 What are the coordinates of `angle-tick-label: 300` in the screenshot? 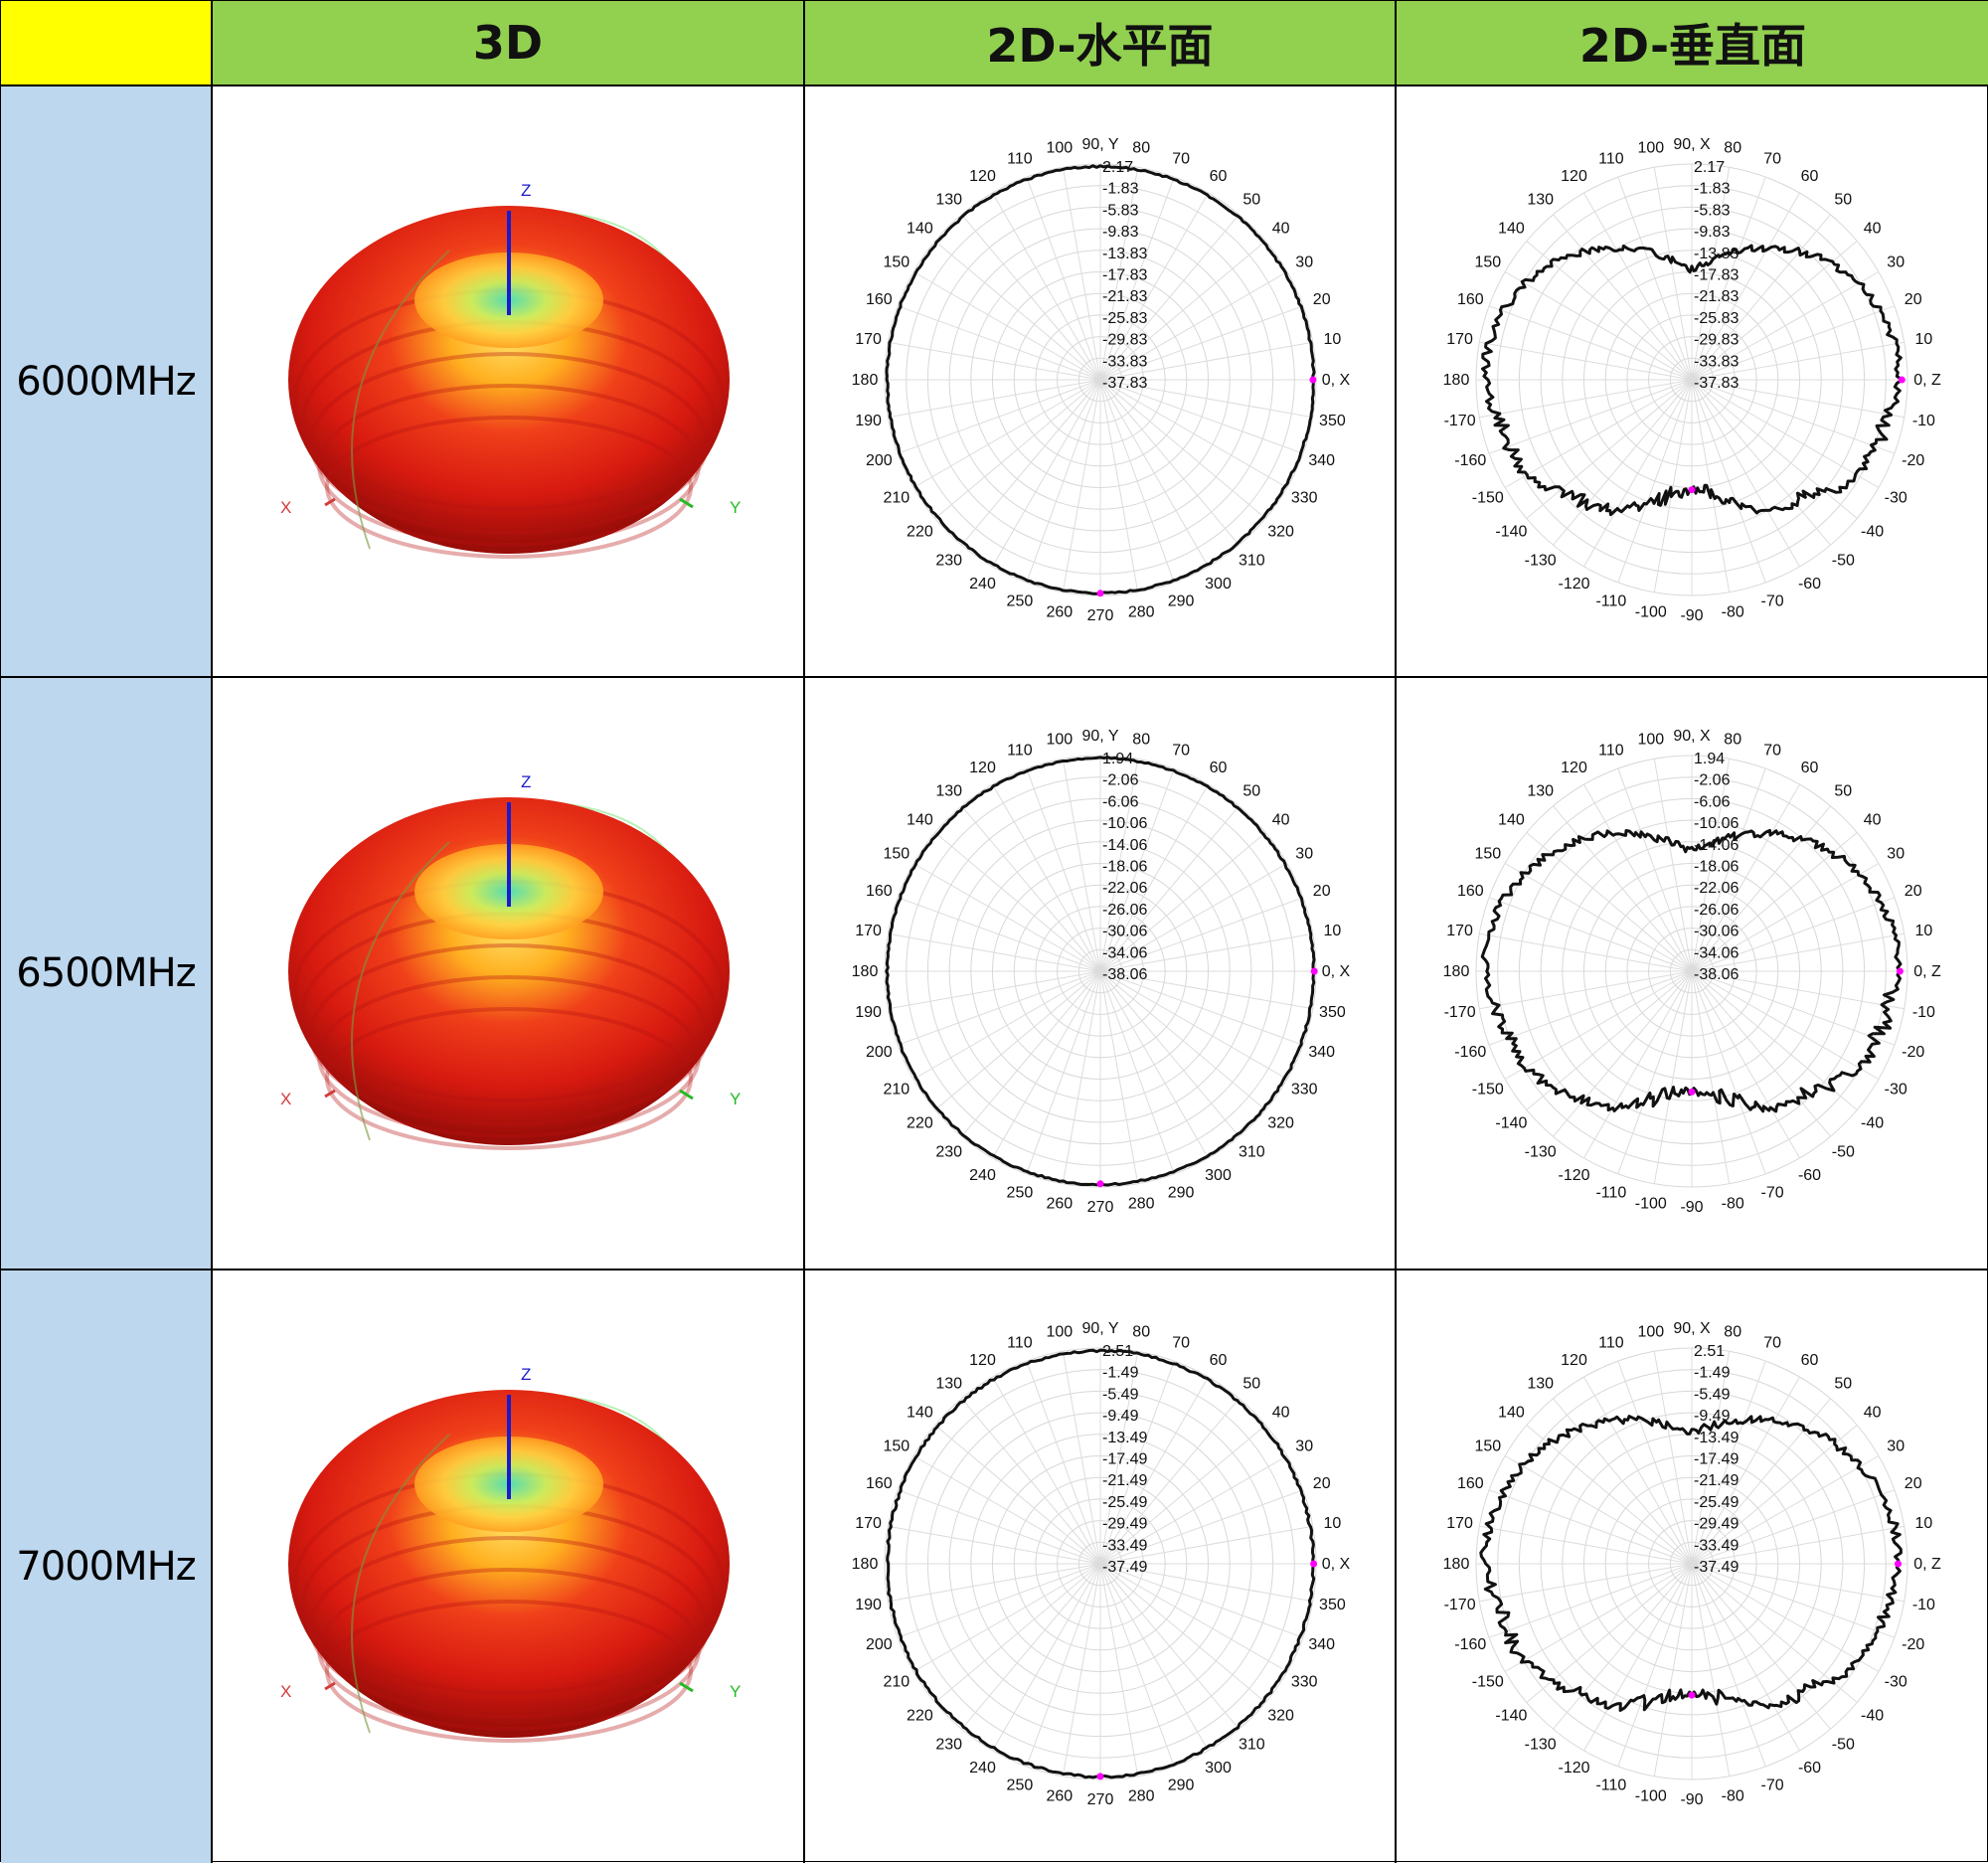 It's located at (1218, 1768).